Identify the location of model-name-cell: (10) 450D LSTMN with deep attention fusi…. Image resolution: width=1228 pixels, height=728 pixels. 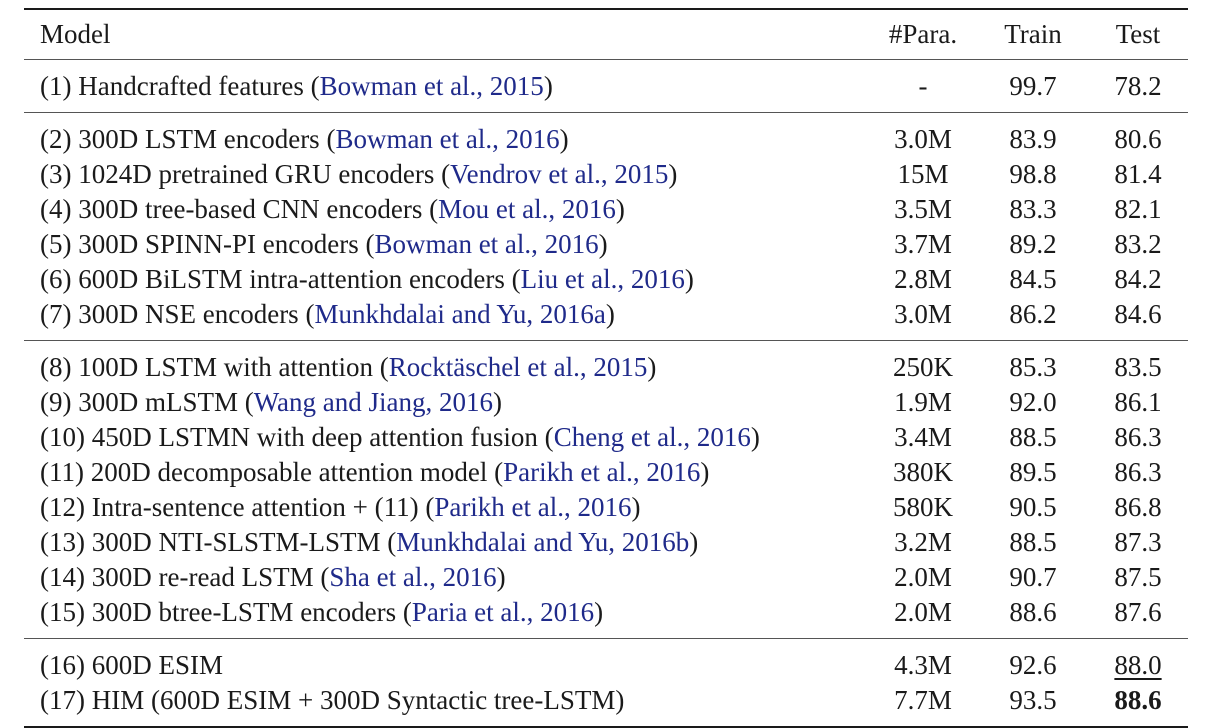
(451, 437).